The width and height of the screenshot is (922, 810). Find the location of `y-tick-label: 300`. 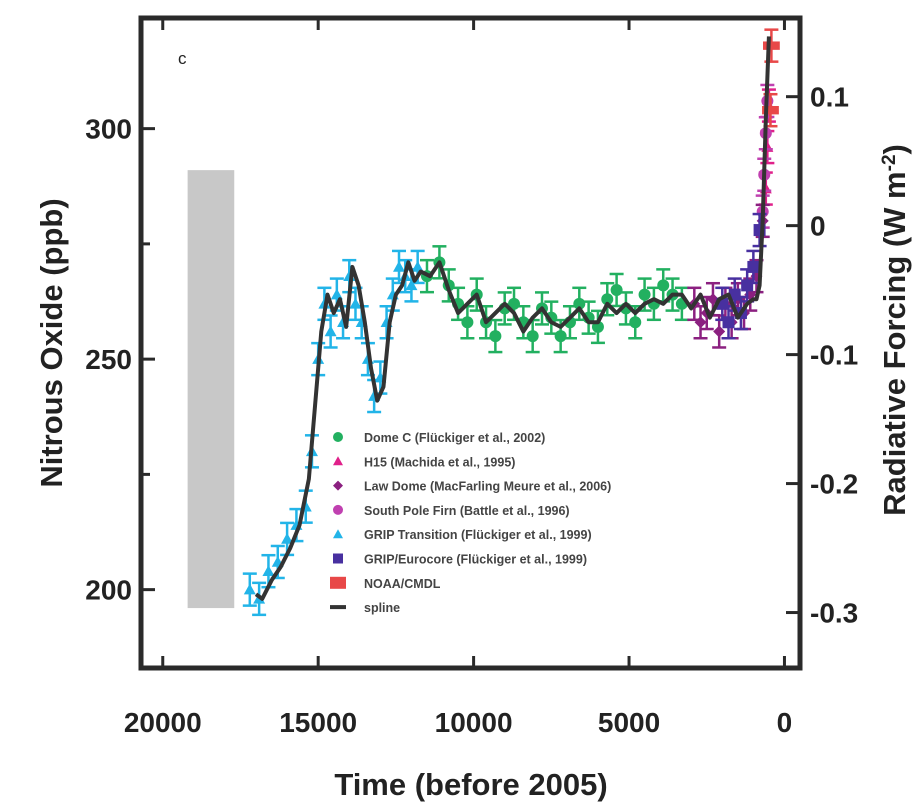

y-tick-label: 300 is located at coordinates (108, 129).